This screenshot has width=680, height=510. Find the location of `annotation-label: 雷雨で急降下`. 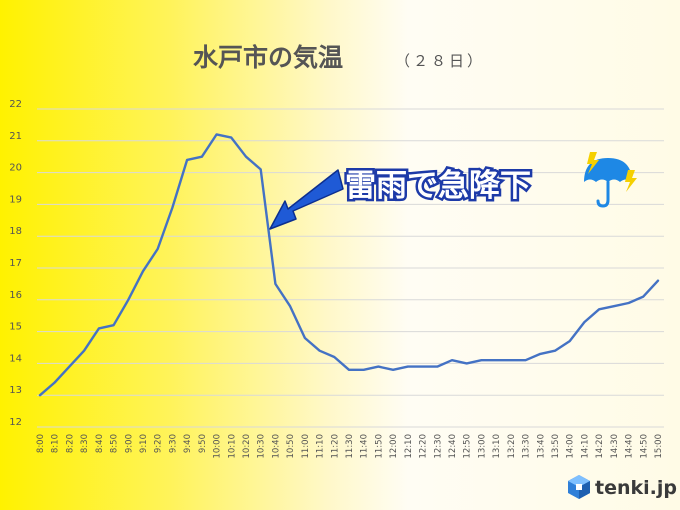

annotation-label: 雷雨で急降下 is located at coordinates (438, 186).